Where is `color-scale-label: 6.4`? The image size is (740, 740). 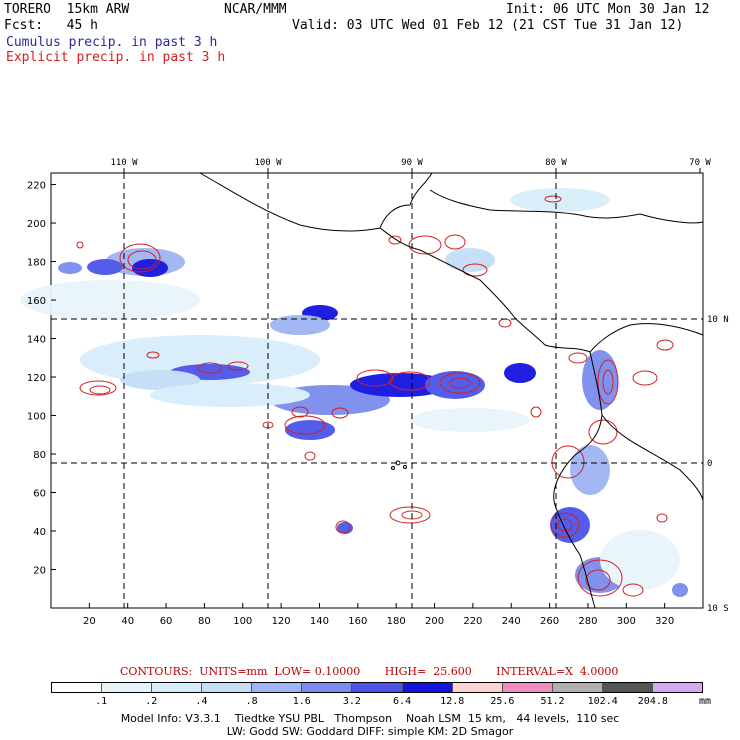
color-scale-label: 6.4 is located at coordinates (402, 701).